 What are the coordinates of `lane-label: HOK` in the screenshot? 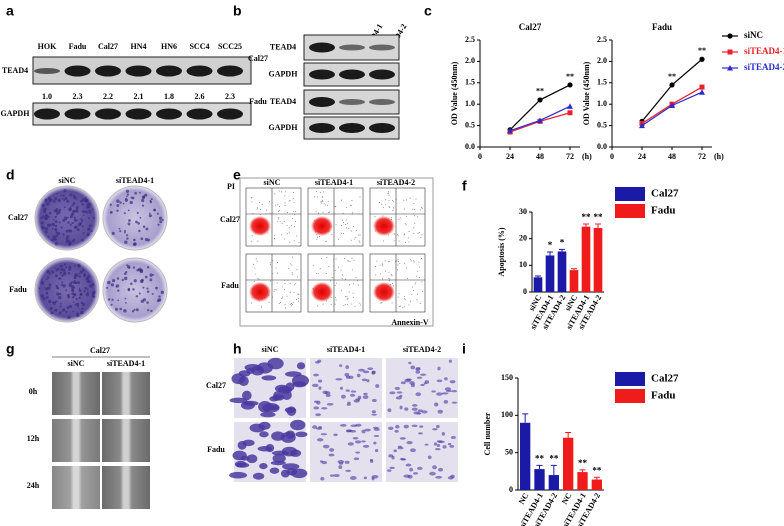 It's located at (47, 46).